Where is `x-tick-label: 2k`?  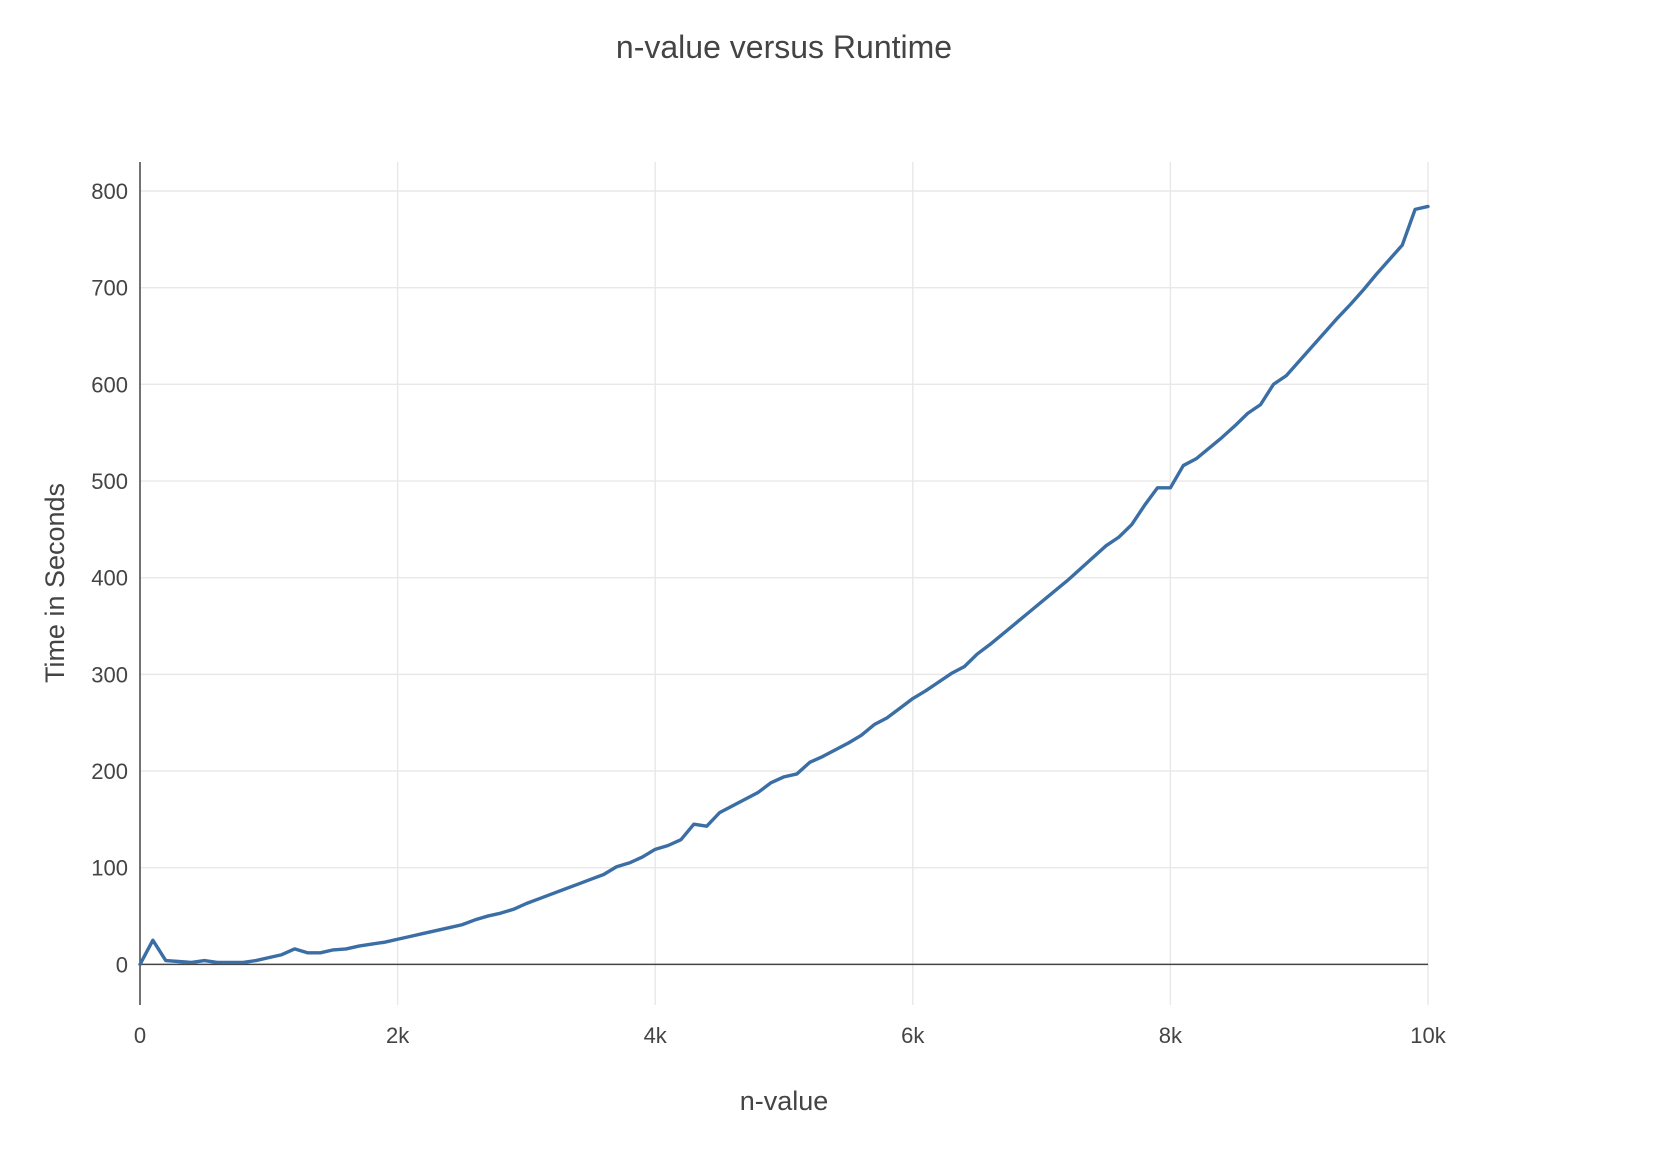 x-tick-label: 2k is located at coordinates (398, 1035).